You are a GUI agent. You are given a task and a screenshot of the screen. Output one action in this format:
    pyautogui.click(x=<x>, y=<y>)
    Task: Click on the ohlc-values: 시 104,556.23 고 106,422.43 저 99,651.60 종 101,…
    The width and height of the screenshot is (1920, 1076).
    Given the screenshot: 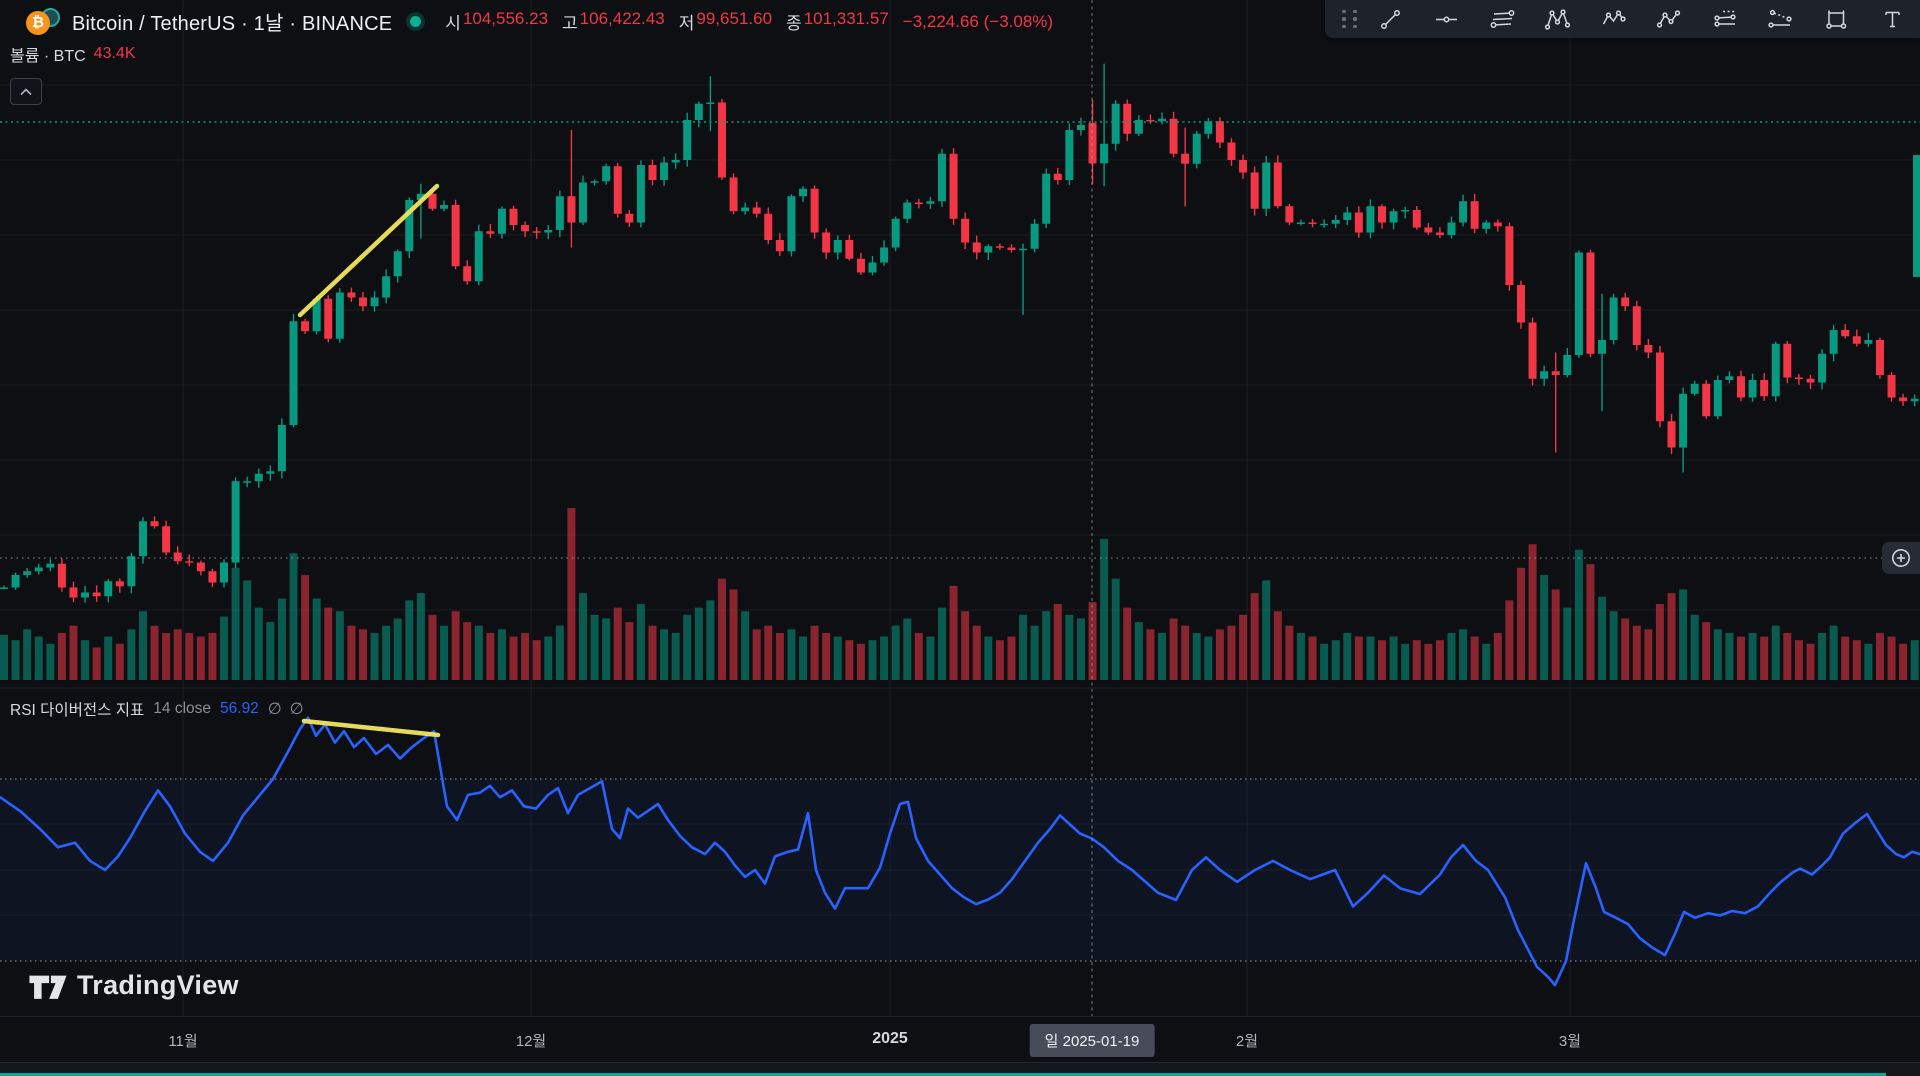 What is the action you would take?
    pyautogui.click(x=749, y=21)
    